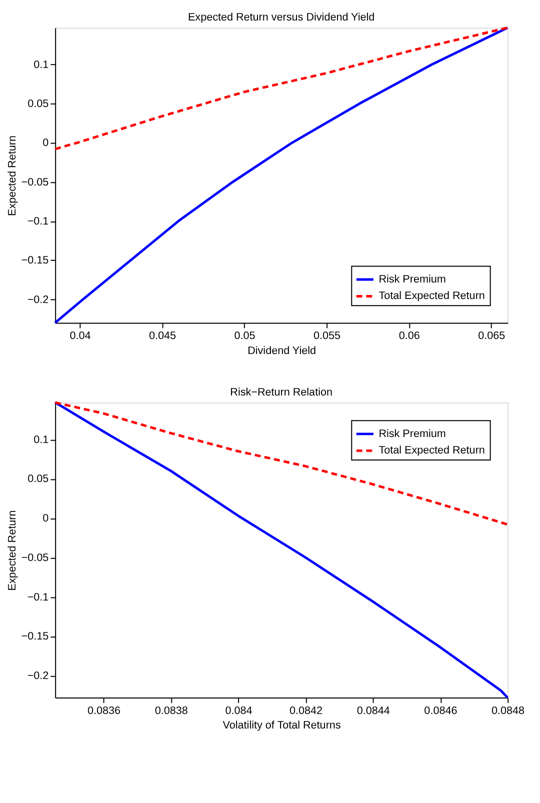 The height and width of the screenshot is (803, 540). Describe the element at coordinates (508, 710) in the screenshot. I see `x-tick-label: 0.0848` at that location.